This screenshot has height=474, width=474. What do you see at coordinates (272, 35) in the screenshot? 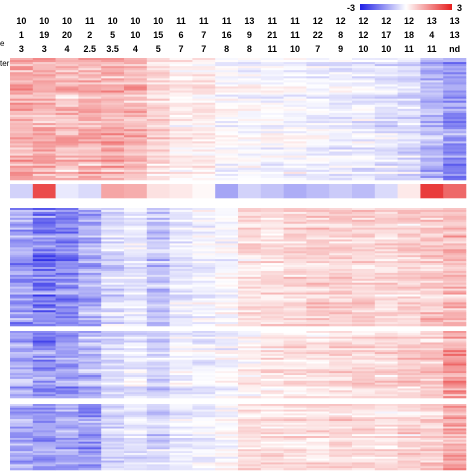
I see `column-label-row2-col12: 21` at bounding box center [272, 35].